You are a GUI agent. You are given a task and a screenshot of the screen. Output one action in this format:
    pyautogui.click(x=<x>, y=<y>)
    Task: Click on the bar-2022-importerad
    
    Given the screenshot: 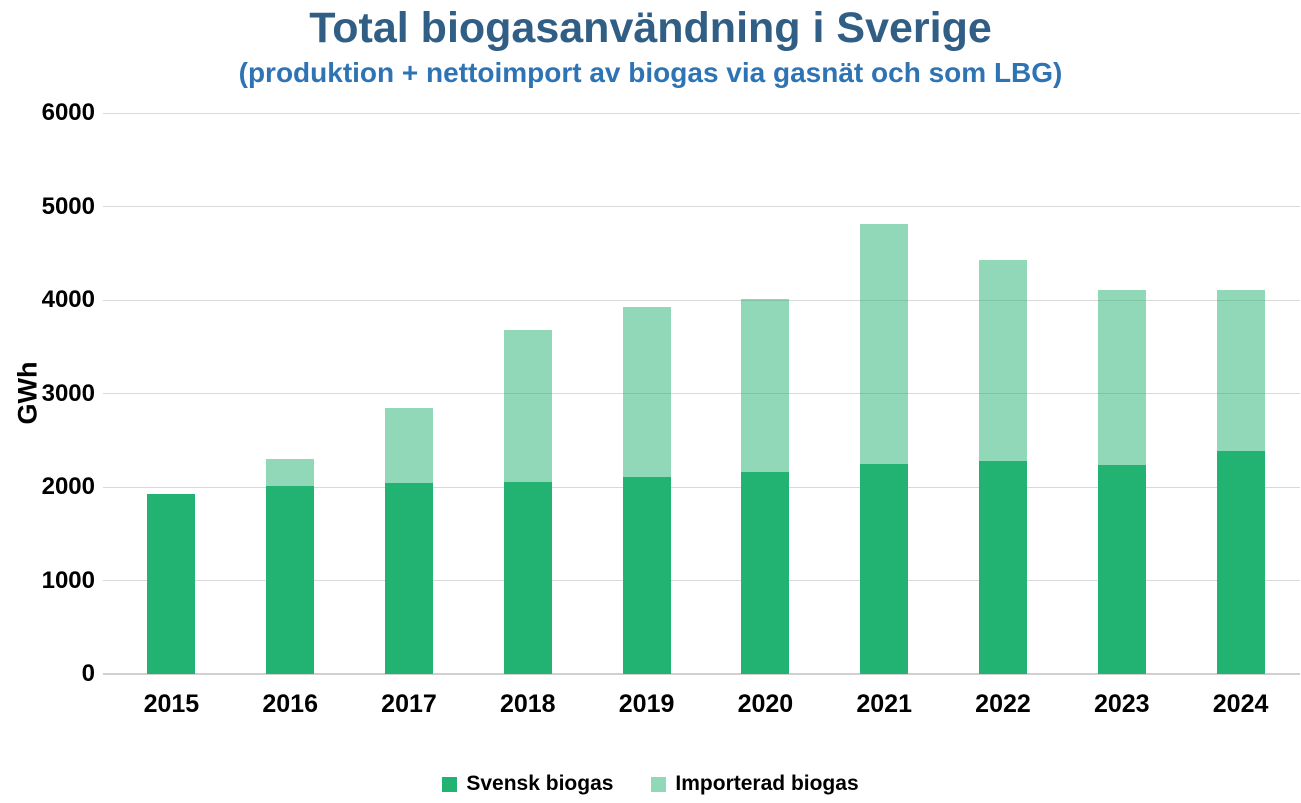 What is the action you would take?
    pyautogui.click(x=1003, y=360)
    